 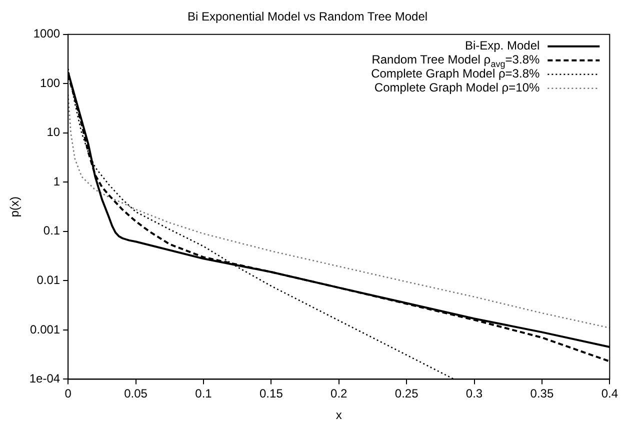 What do you see at coordinates (339, 393) in the screenshot?
I see `x-tick-label: 0.2` at bounding box center [339, 393].